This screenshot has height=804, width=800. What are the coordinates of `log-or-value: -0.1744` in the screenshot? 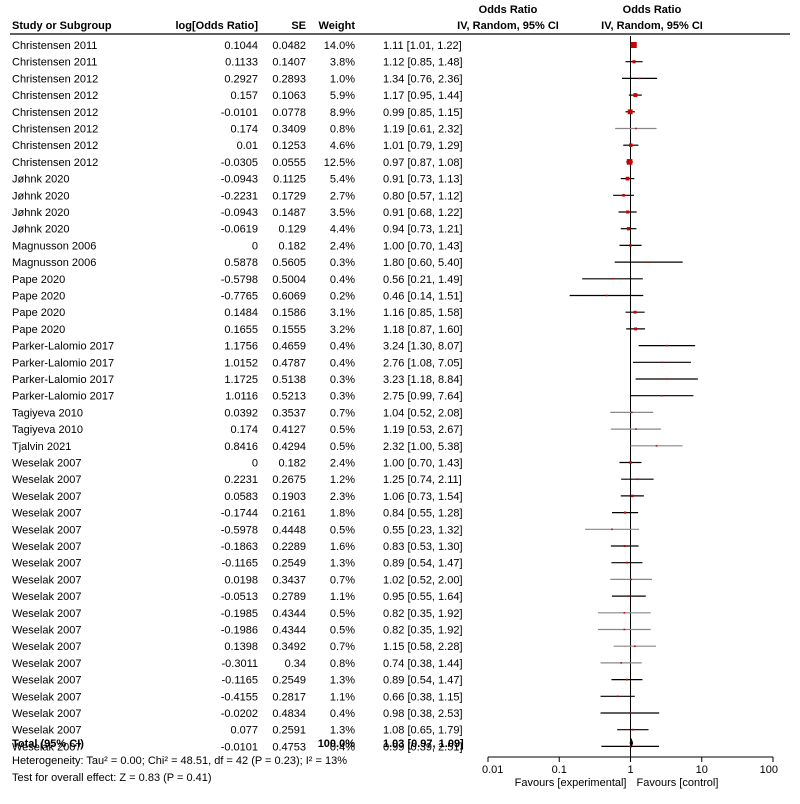 It's located at (239, 514).